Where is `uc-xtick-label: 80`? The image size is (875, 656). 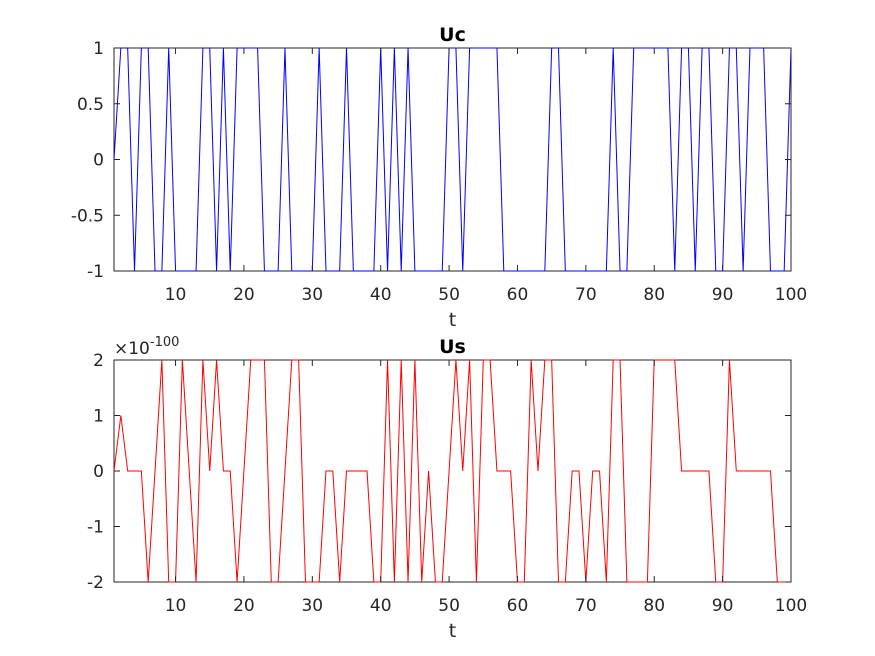
uc-xtick-label: 80 is located at coordinates (654, 295).